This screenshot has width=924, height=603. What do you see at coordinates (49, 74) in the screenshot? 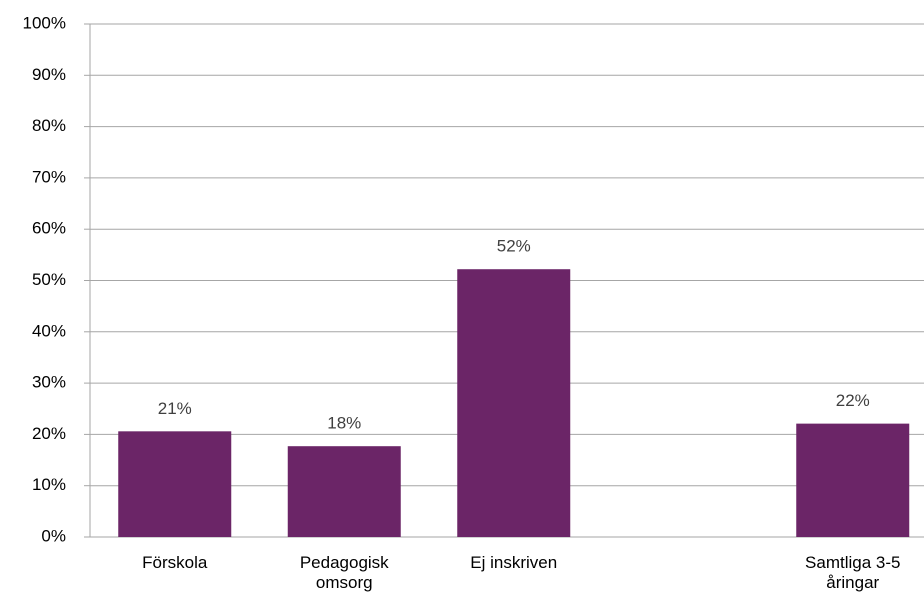
I see `y-tick-label: 90%` at bounding box center [49, 74].